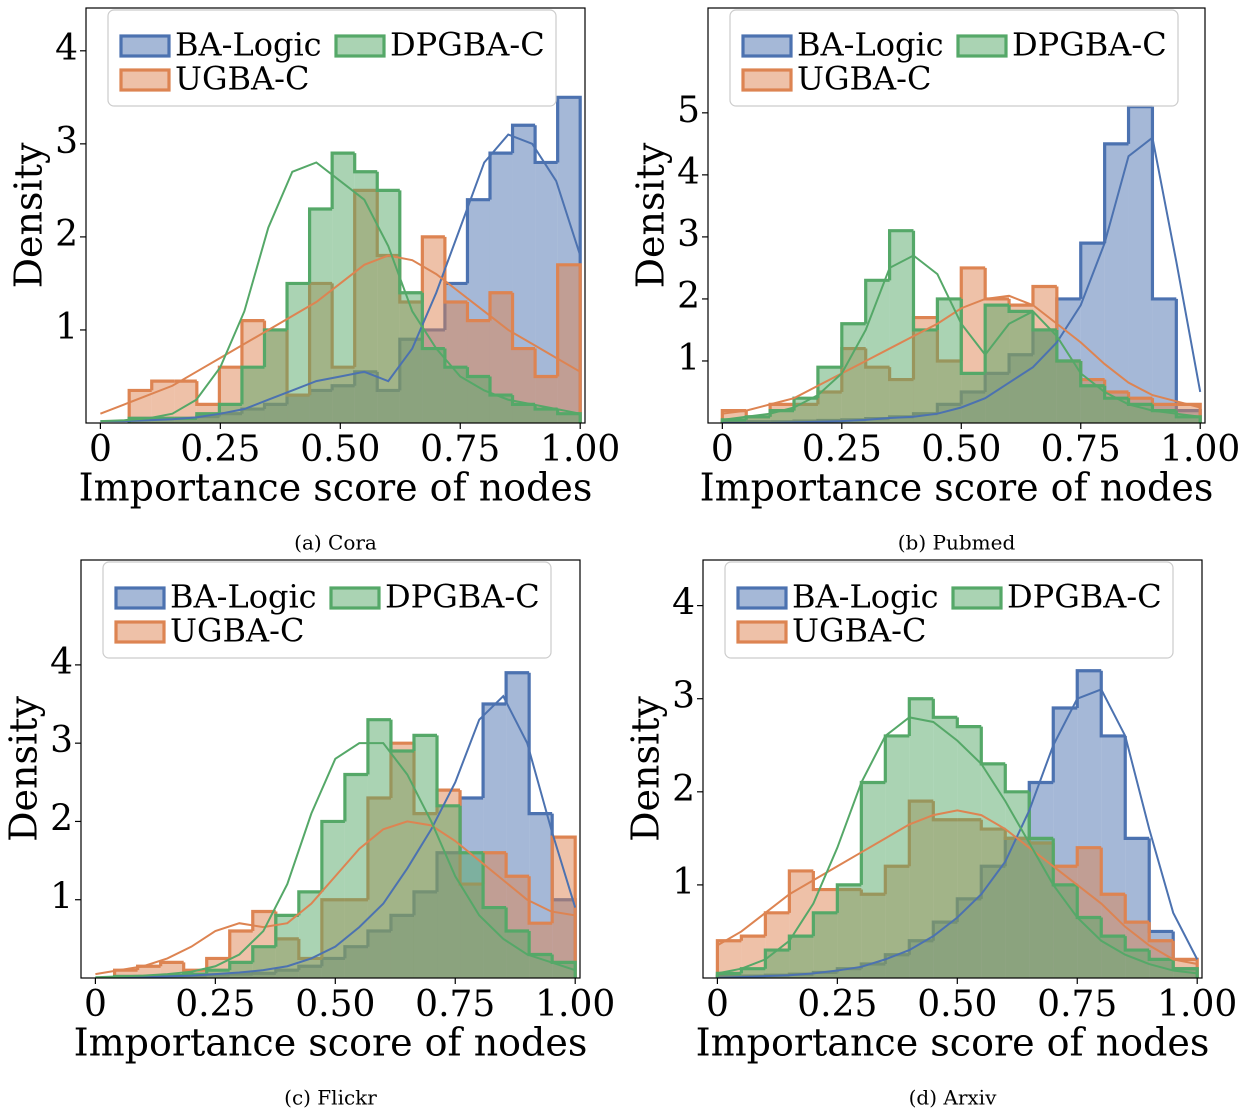  I want to click on y-tick-label: 4, so click(688, 172).